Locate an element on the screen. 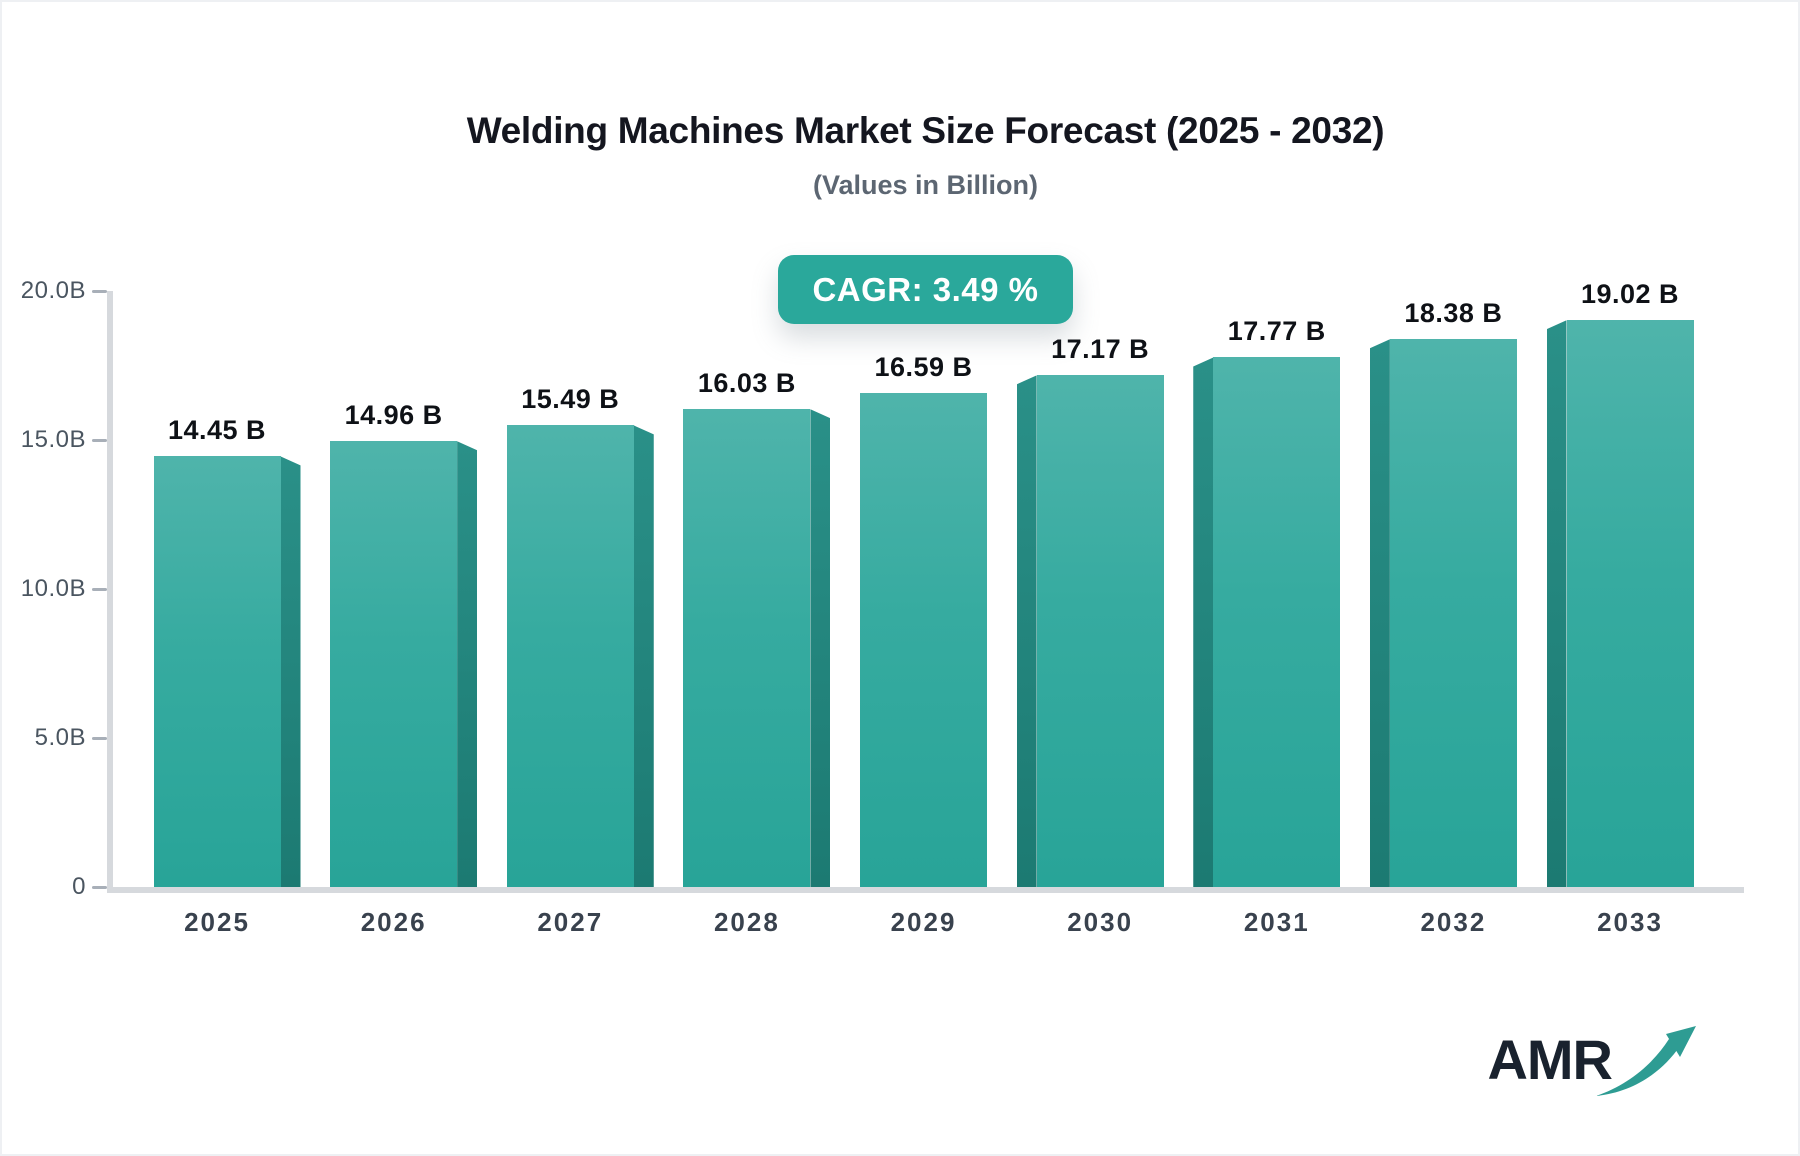 Image resolution: width=1800 pixels, height=1156 pixels. y-tick-label: 20.0B is located at coordinates (53, 290).